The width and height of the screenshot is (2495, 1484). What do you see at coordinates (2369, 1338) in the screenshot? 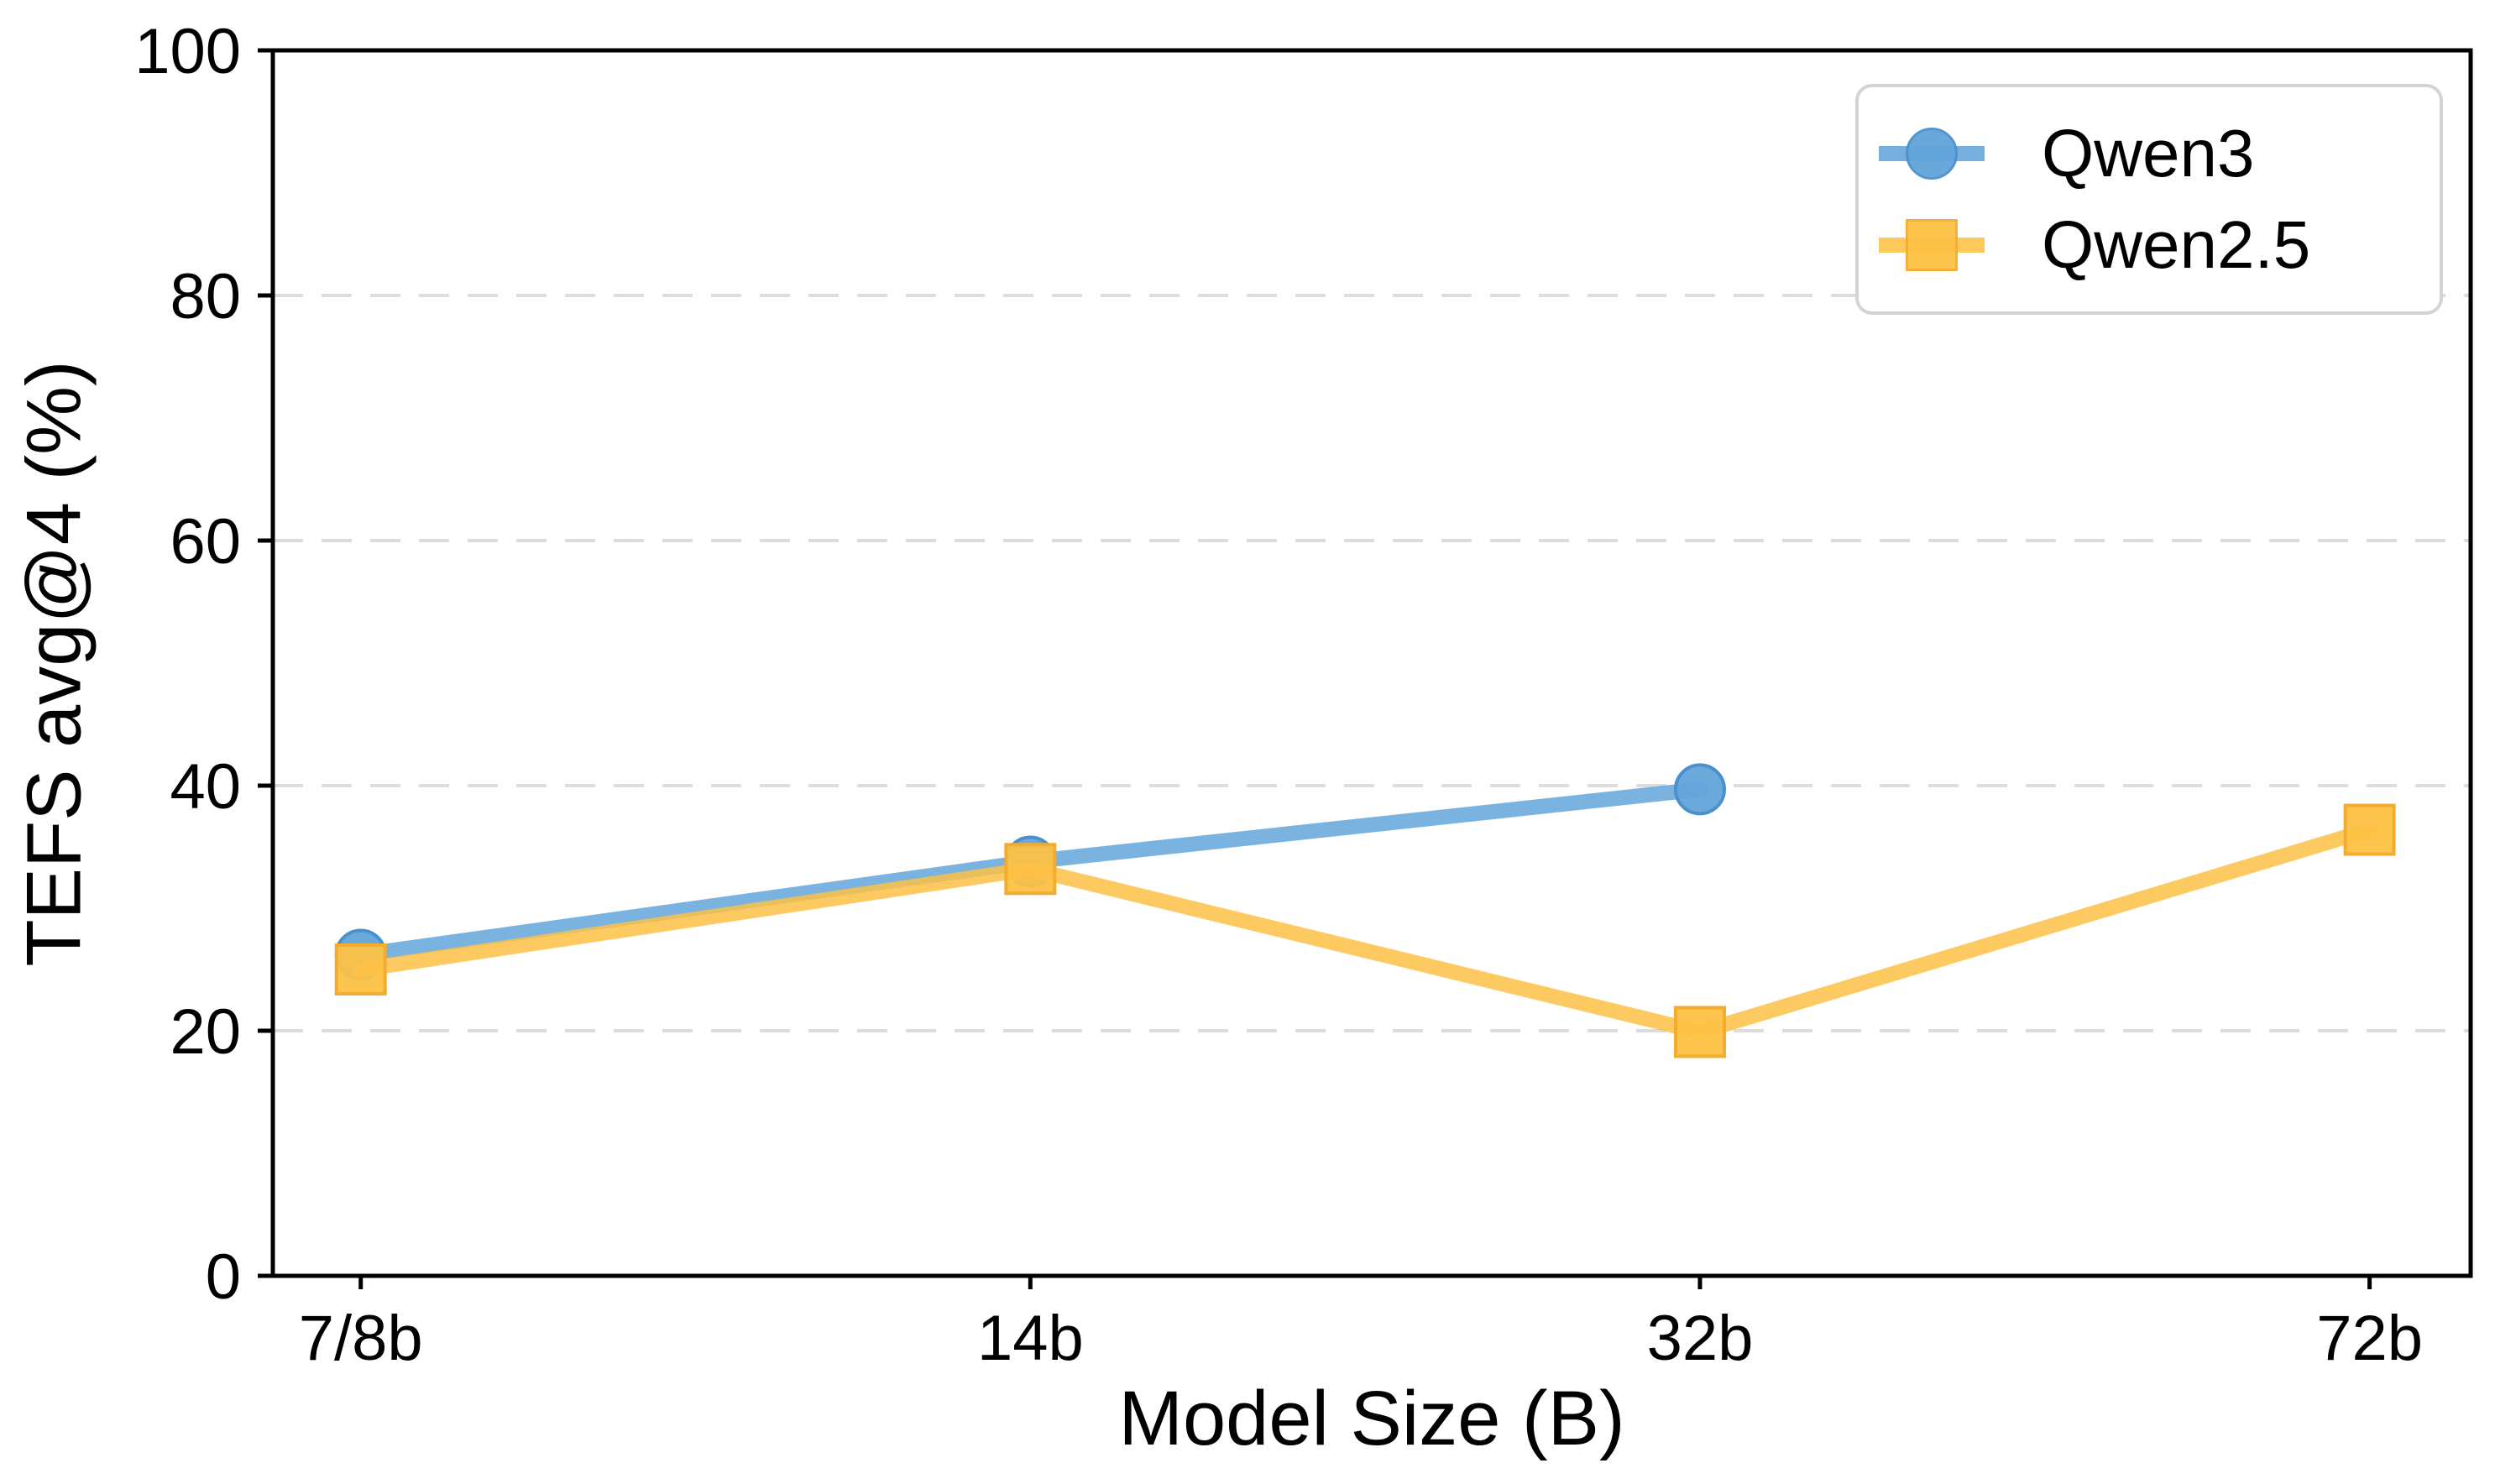
I see `x-tick-label: 72b` at bounding box center [2369, 1338].